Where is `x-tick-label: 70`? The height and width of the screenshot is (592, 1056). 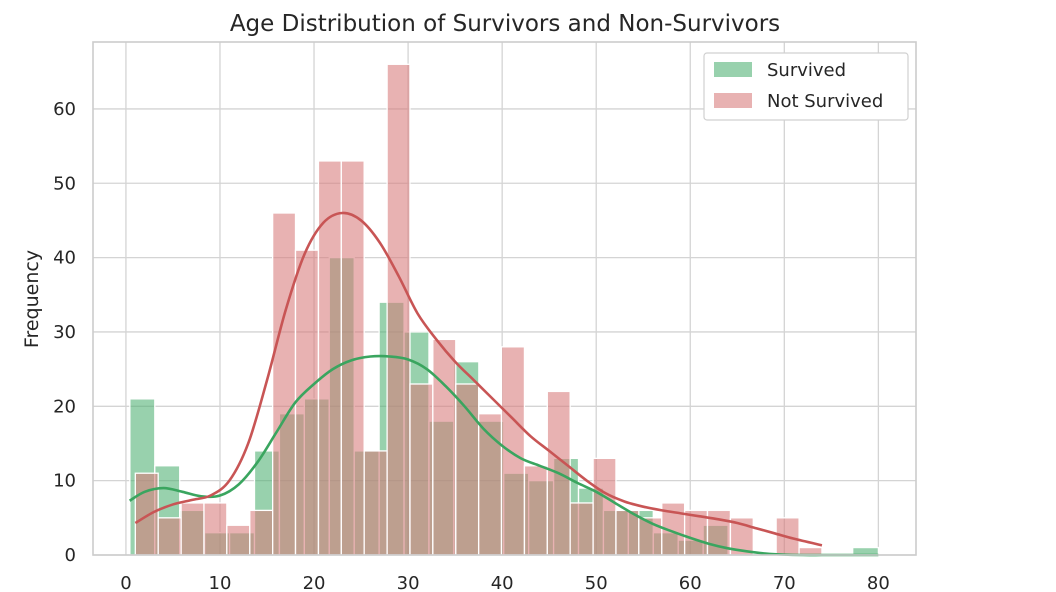
x-tick-label: 70 is located at coordinates (784, 582).